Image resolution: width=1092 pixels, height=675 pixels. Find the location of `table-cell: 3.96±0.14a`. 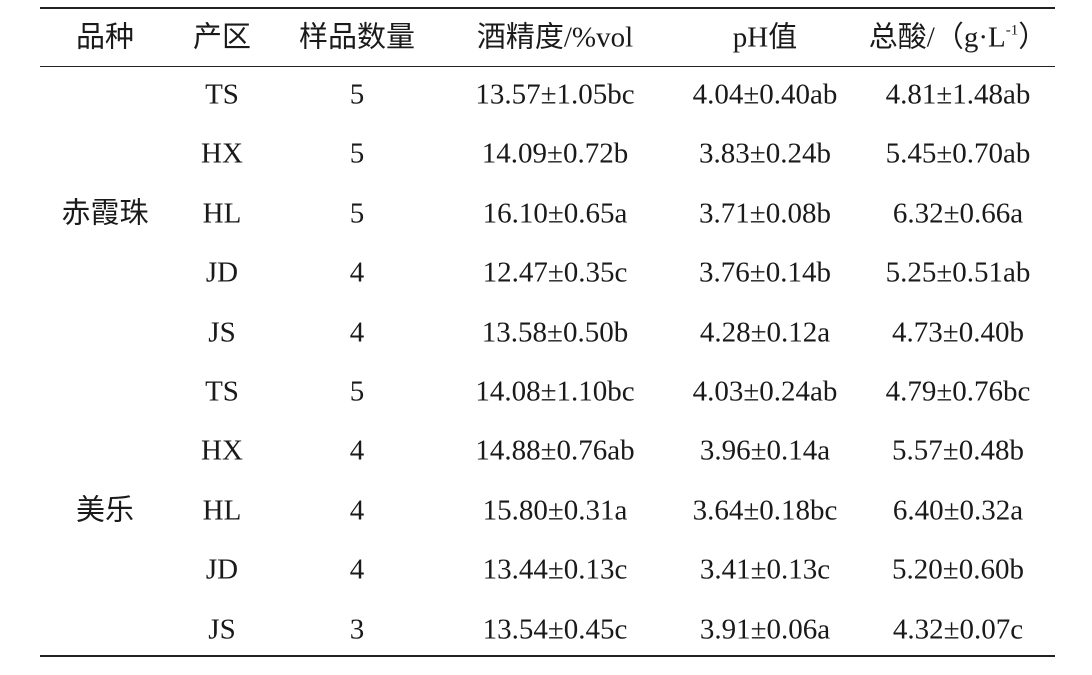

table-cell: 3.96±0.14a is located at coordinates (765, 450).